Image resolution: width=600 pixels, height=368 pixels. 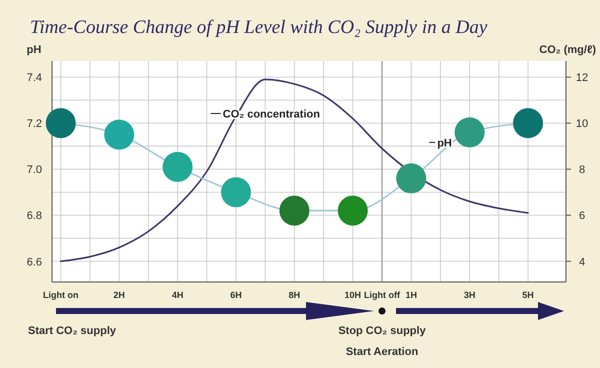 I want to click on y-tick-label: 7.0, so click(x=34, y=170).